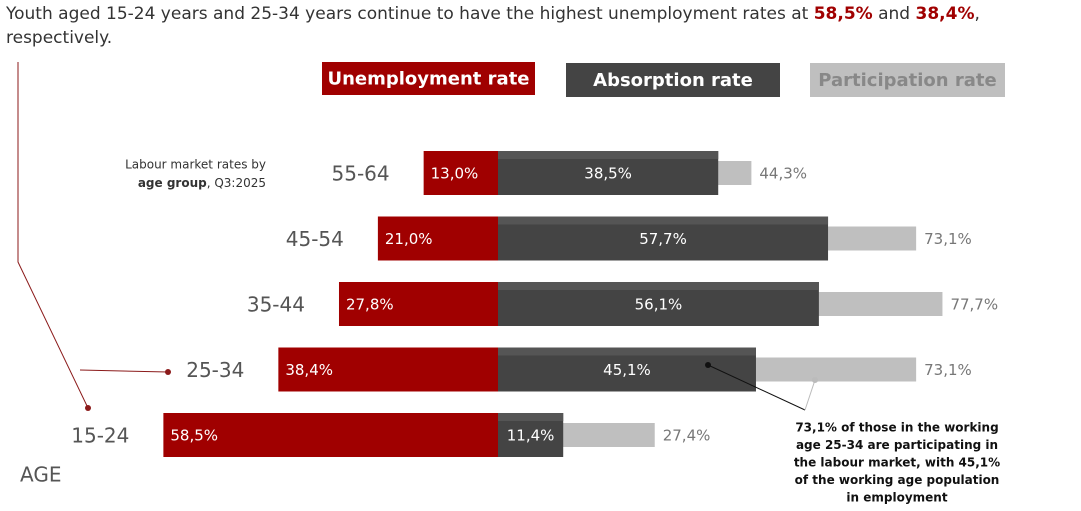 This screenshot has height=511, width=1081. Describe the element at coordinates (843, 14) in the screenshot. I see `title-highlight: 58,5%` at that location.